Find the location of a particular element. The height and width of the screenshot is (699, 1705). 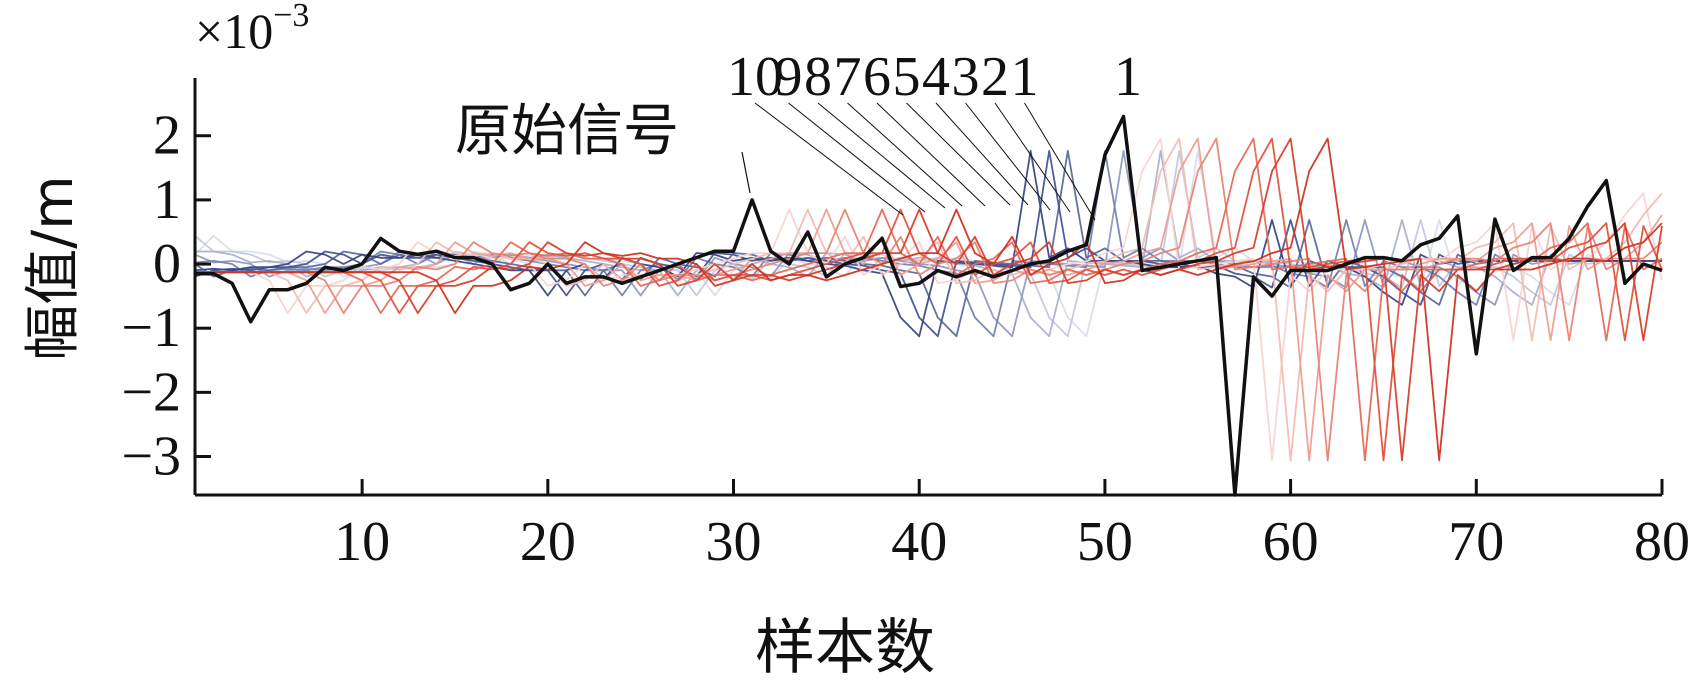

x-tick-label: 10 is located at coordinates (362, 542).